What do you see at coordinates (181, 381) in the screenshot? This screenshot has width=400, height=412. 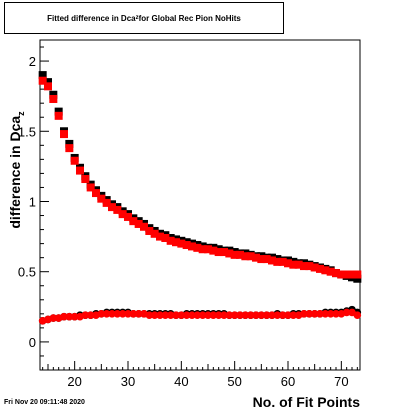 I see `x-tick-label: 40` at bounding box center [181, 381].